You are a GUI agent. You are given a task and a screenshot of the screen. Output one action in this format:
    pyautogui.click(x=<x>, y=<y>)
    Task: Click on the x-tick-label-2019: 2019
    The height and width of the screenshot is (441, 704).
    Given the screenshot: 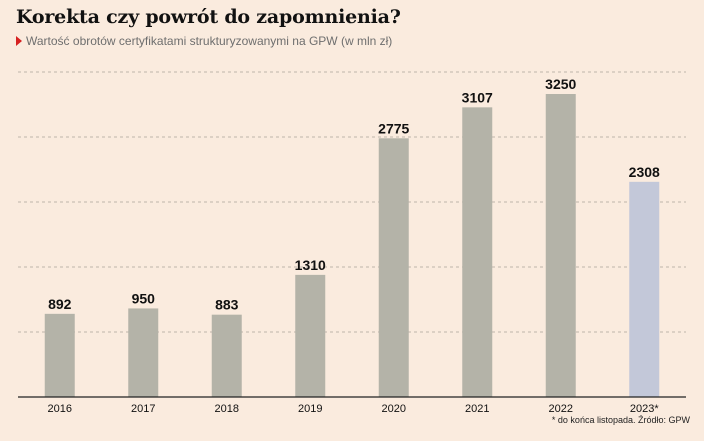 What is the action you would take?
    pyautogui.click(x=310, y=409)
    